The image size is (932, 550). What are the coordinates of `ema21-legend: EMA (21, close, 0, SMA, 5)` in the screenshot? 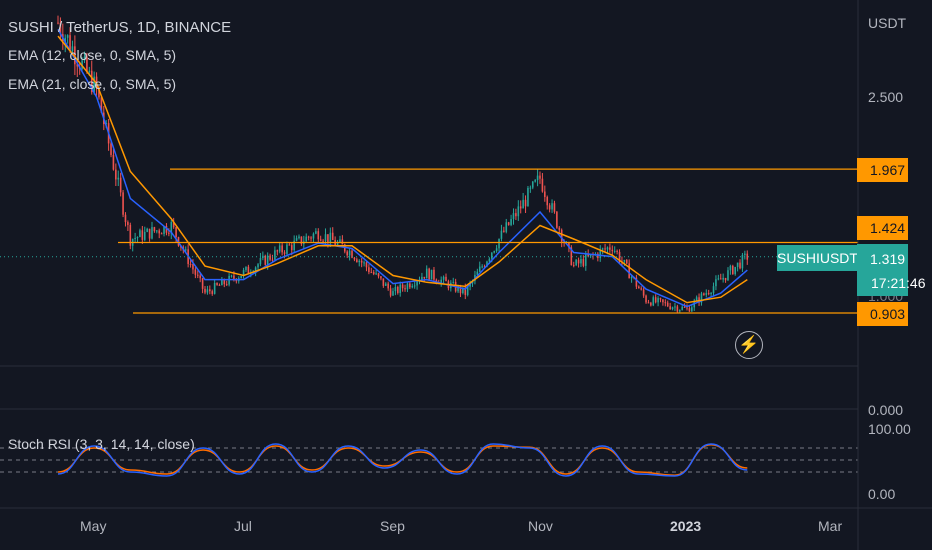 It's located at (92, 84).